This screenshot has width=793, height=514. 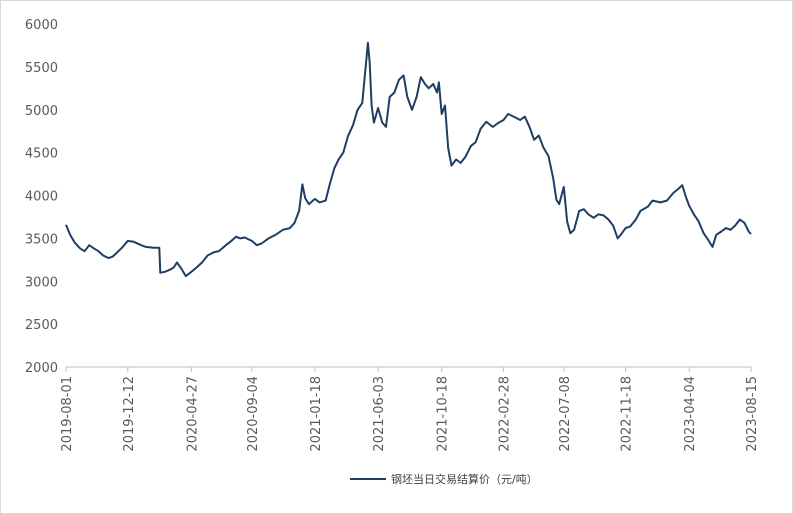 I want to click on x-tick-label: 2023-04-04, so click(x=690, y=414).